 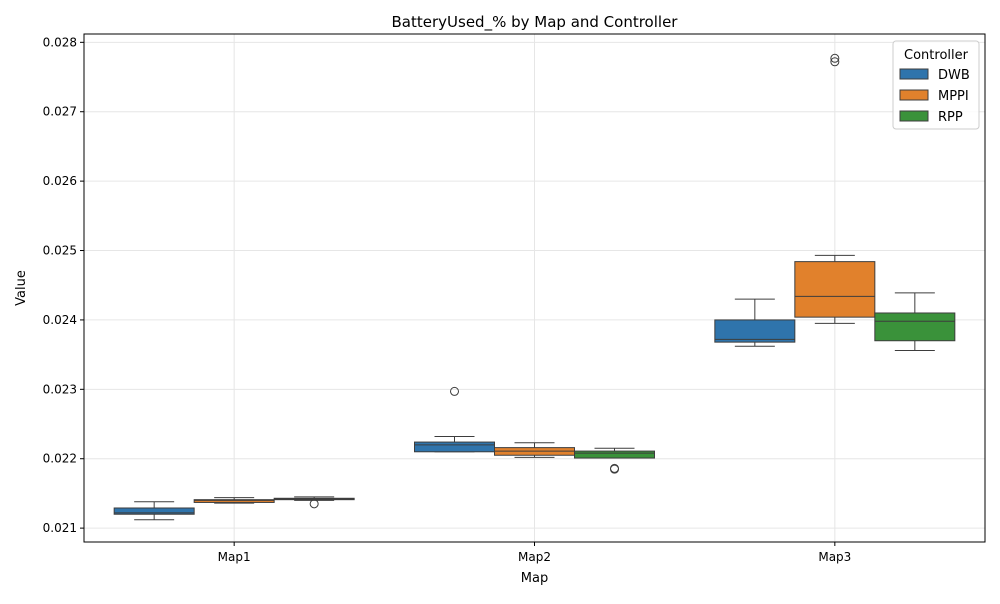 What do you see at coordinates (60, 528) in the screenshot?
I see `y-tick-label: 0.021` at bounding box center [60, 528].